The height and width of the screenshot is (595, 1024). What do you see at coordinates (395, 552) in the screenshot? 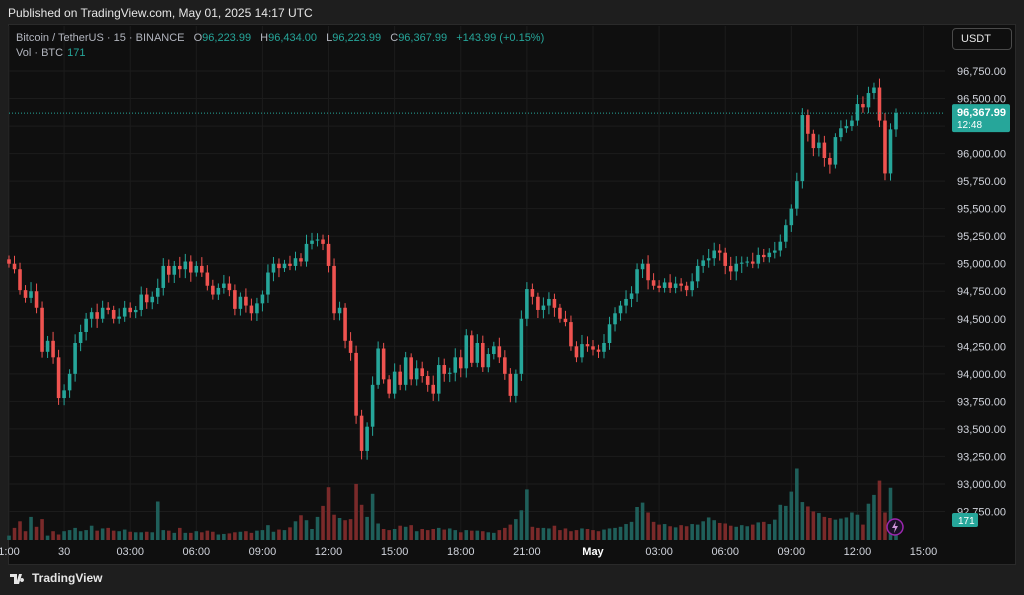
I see `time-tick-label: 15:00` at bounding box center [395, 552].